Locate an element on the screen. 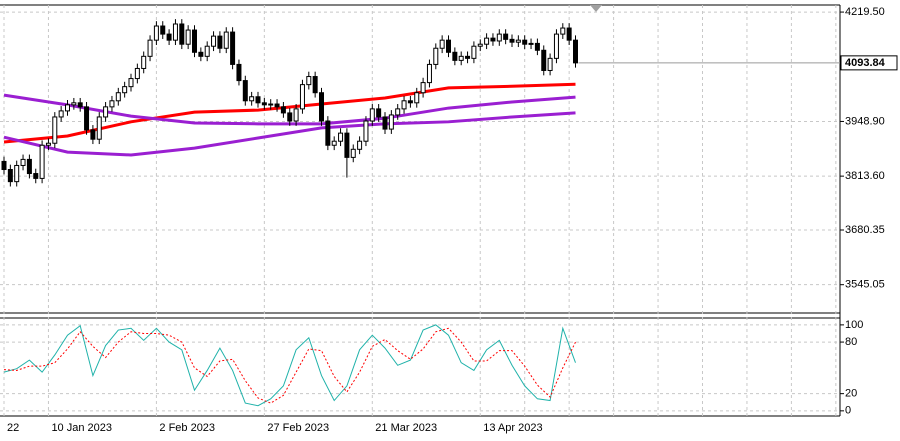  y-tick-label: 3948.90 is located at coordinates (865, 121).